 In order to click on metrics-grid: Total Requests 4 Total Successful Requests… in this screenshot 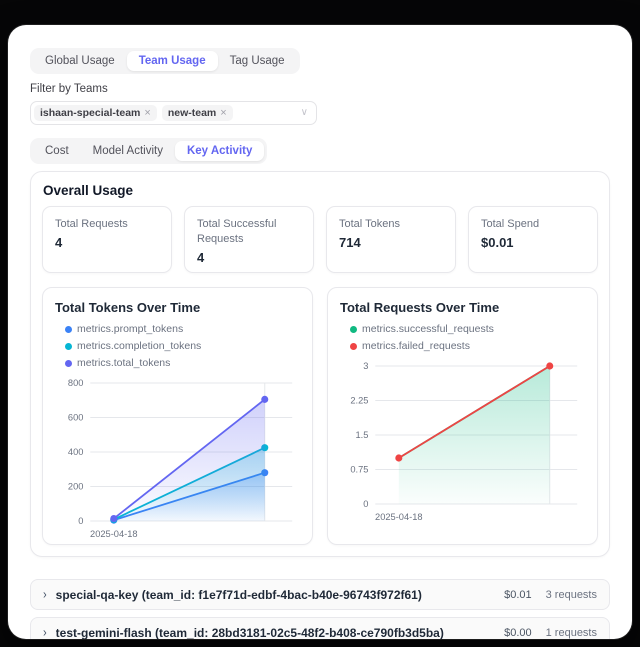, I will do `click(320, 239)`.